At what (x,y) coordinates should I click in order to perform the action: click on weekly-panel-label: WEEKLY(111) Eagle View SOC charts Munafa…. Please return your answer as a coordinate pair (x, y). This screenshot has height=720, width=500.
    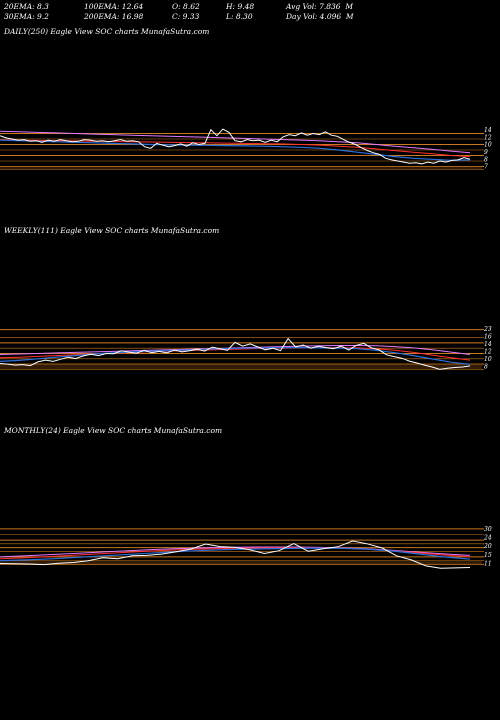
    Looking at the image, I should click on (112, 230).